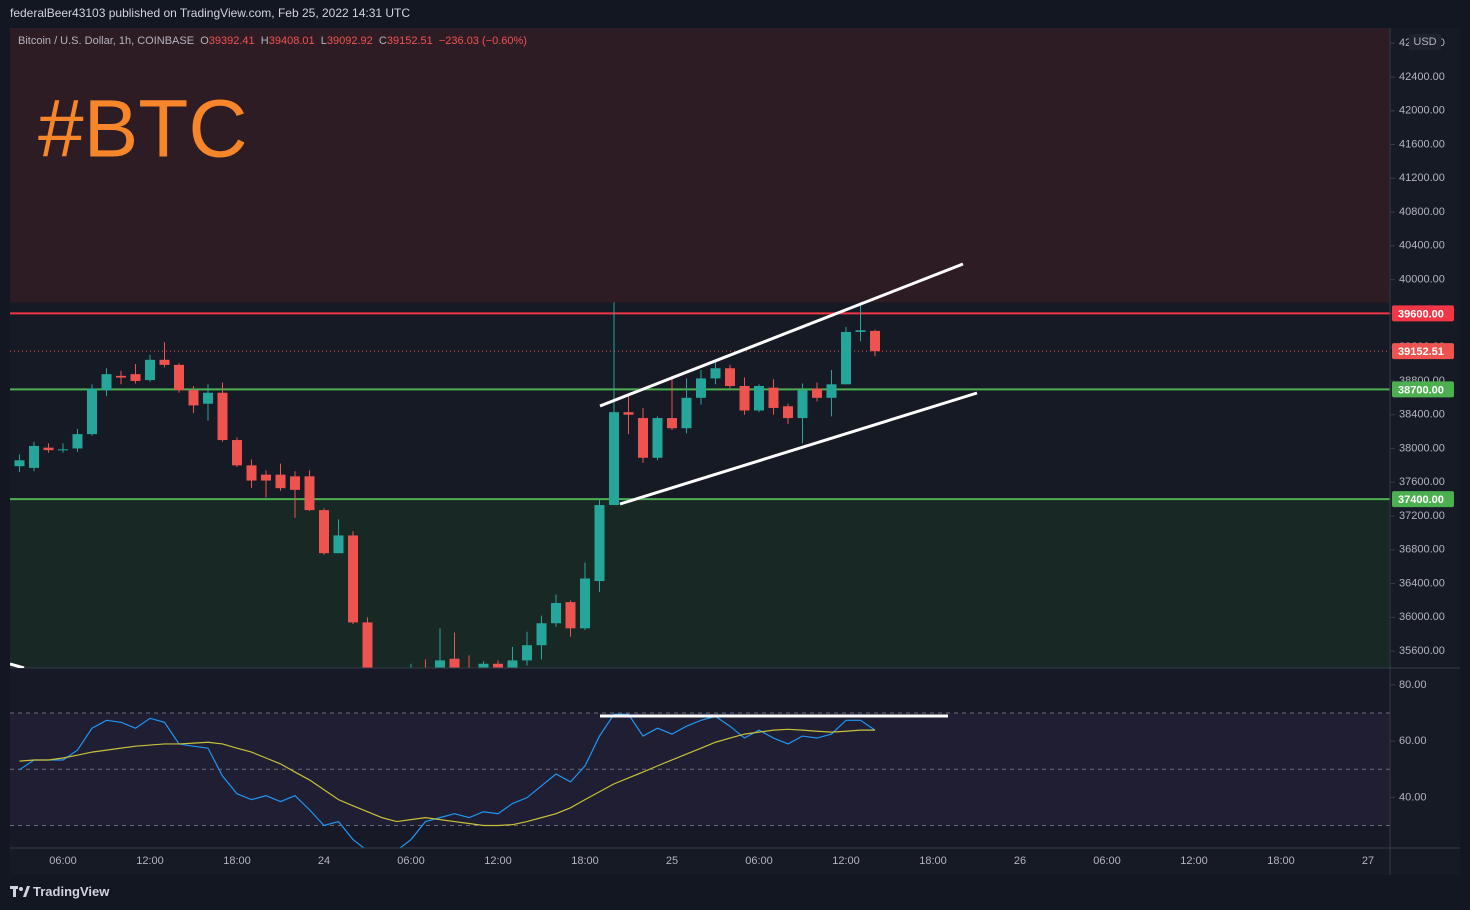 Image resolution: width=1470 pixels, height=910 pixels. I want to click on y-tick-label: 36400.00, so click(1422, 583).